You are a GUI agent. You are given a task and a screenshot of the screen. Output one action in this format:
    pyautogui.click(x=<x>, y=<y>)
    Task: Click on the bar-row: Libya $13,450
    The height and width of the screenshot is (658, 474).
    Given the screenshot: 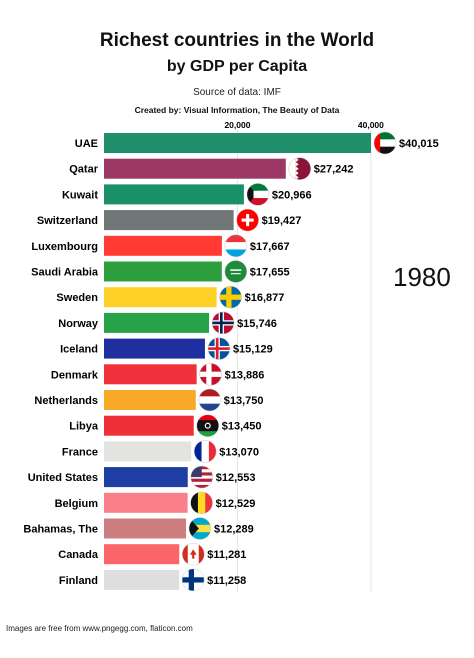 What is the action you would take?
    pyautogui.click(x=165, y=425)
    